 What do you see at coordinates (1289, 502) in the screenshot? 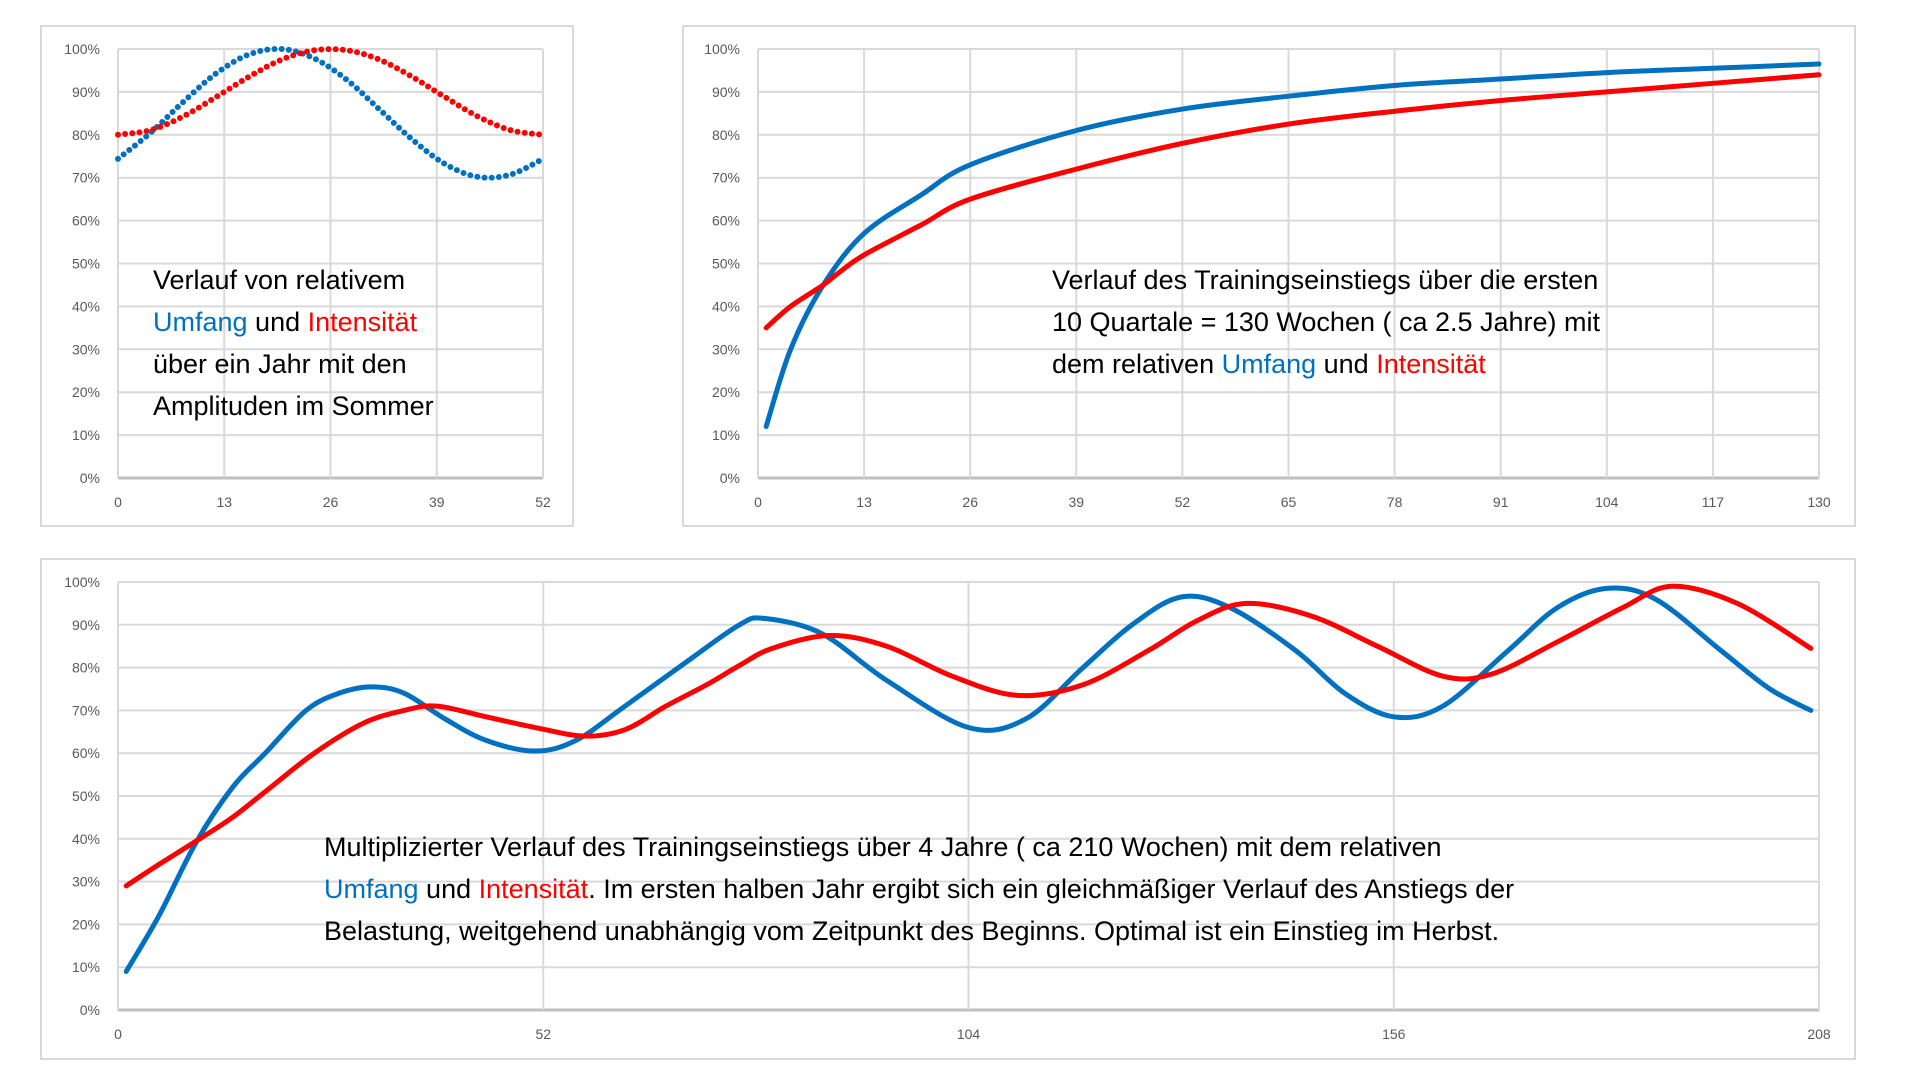
I see `x-tick-label: 65` at bounding box center [1289, 502].